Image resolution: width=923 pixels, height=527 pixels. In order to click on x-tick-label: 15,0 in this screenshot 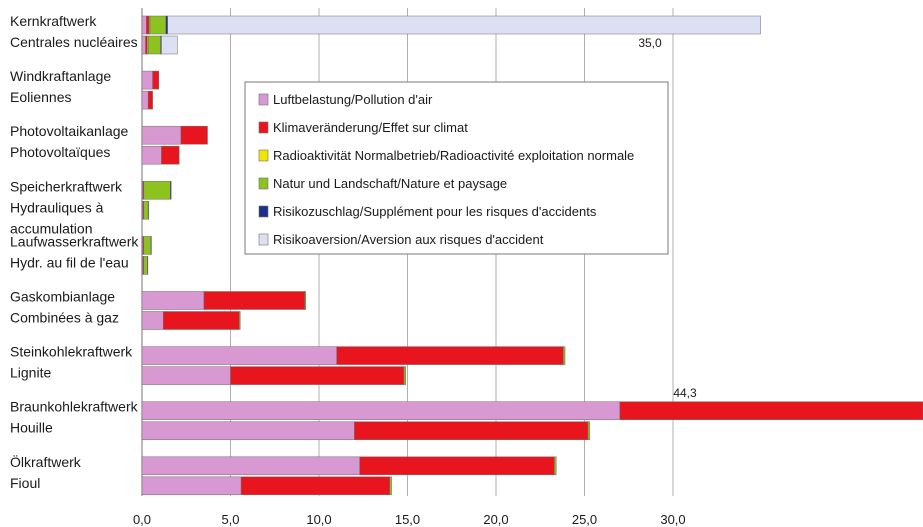, I will do `click(407, 519)`.